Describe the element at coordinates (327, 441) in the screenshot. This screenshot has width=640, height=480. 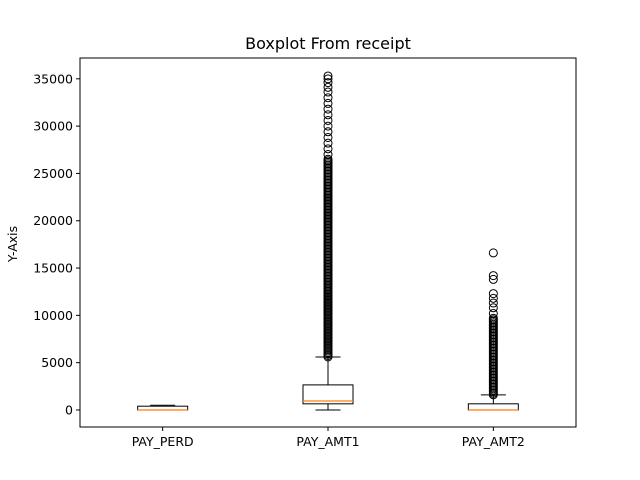
I see `x-tick-label: PAY_AMT1` at that location.